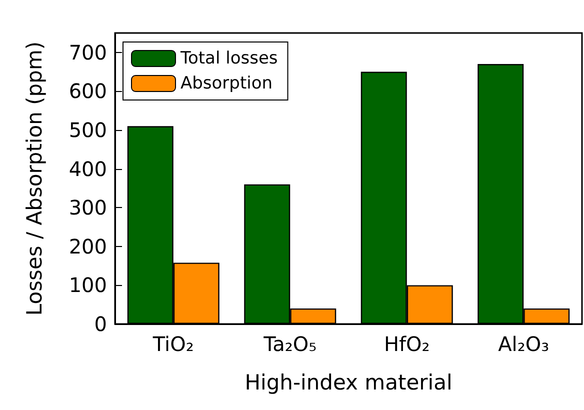  What do you see at coordinates (100, 324) in the screenshot?
I see `y-tick-label: 0` at bounding box center [100, 324].